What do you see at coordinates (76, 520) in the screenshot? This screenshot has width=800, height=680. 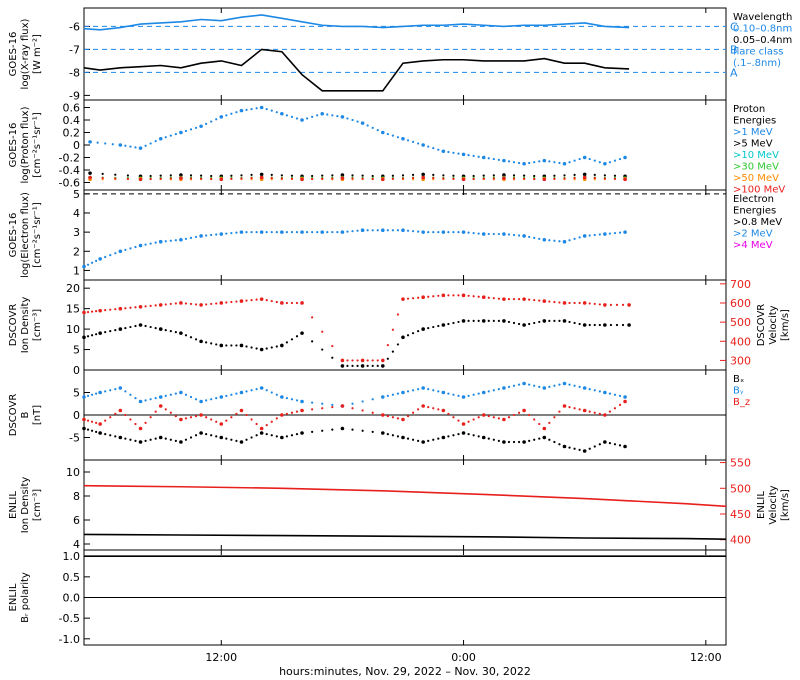 I see `y-tick-label: 6` at bounding box center [76, 520].